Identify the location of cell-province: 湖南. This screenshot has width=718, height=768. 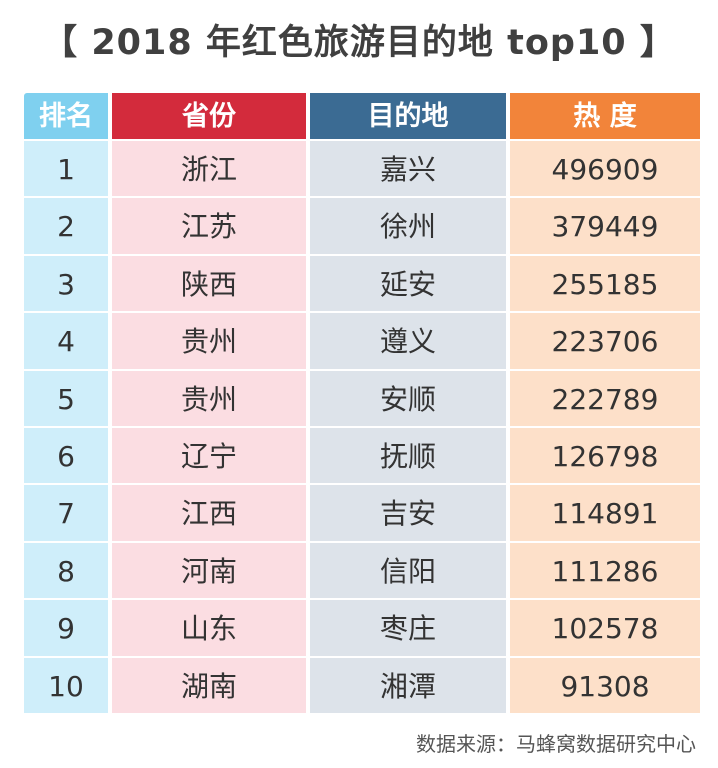
(209, 686).